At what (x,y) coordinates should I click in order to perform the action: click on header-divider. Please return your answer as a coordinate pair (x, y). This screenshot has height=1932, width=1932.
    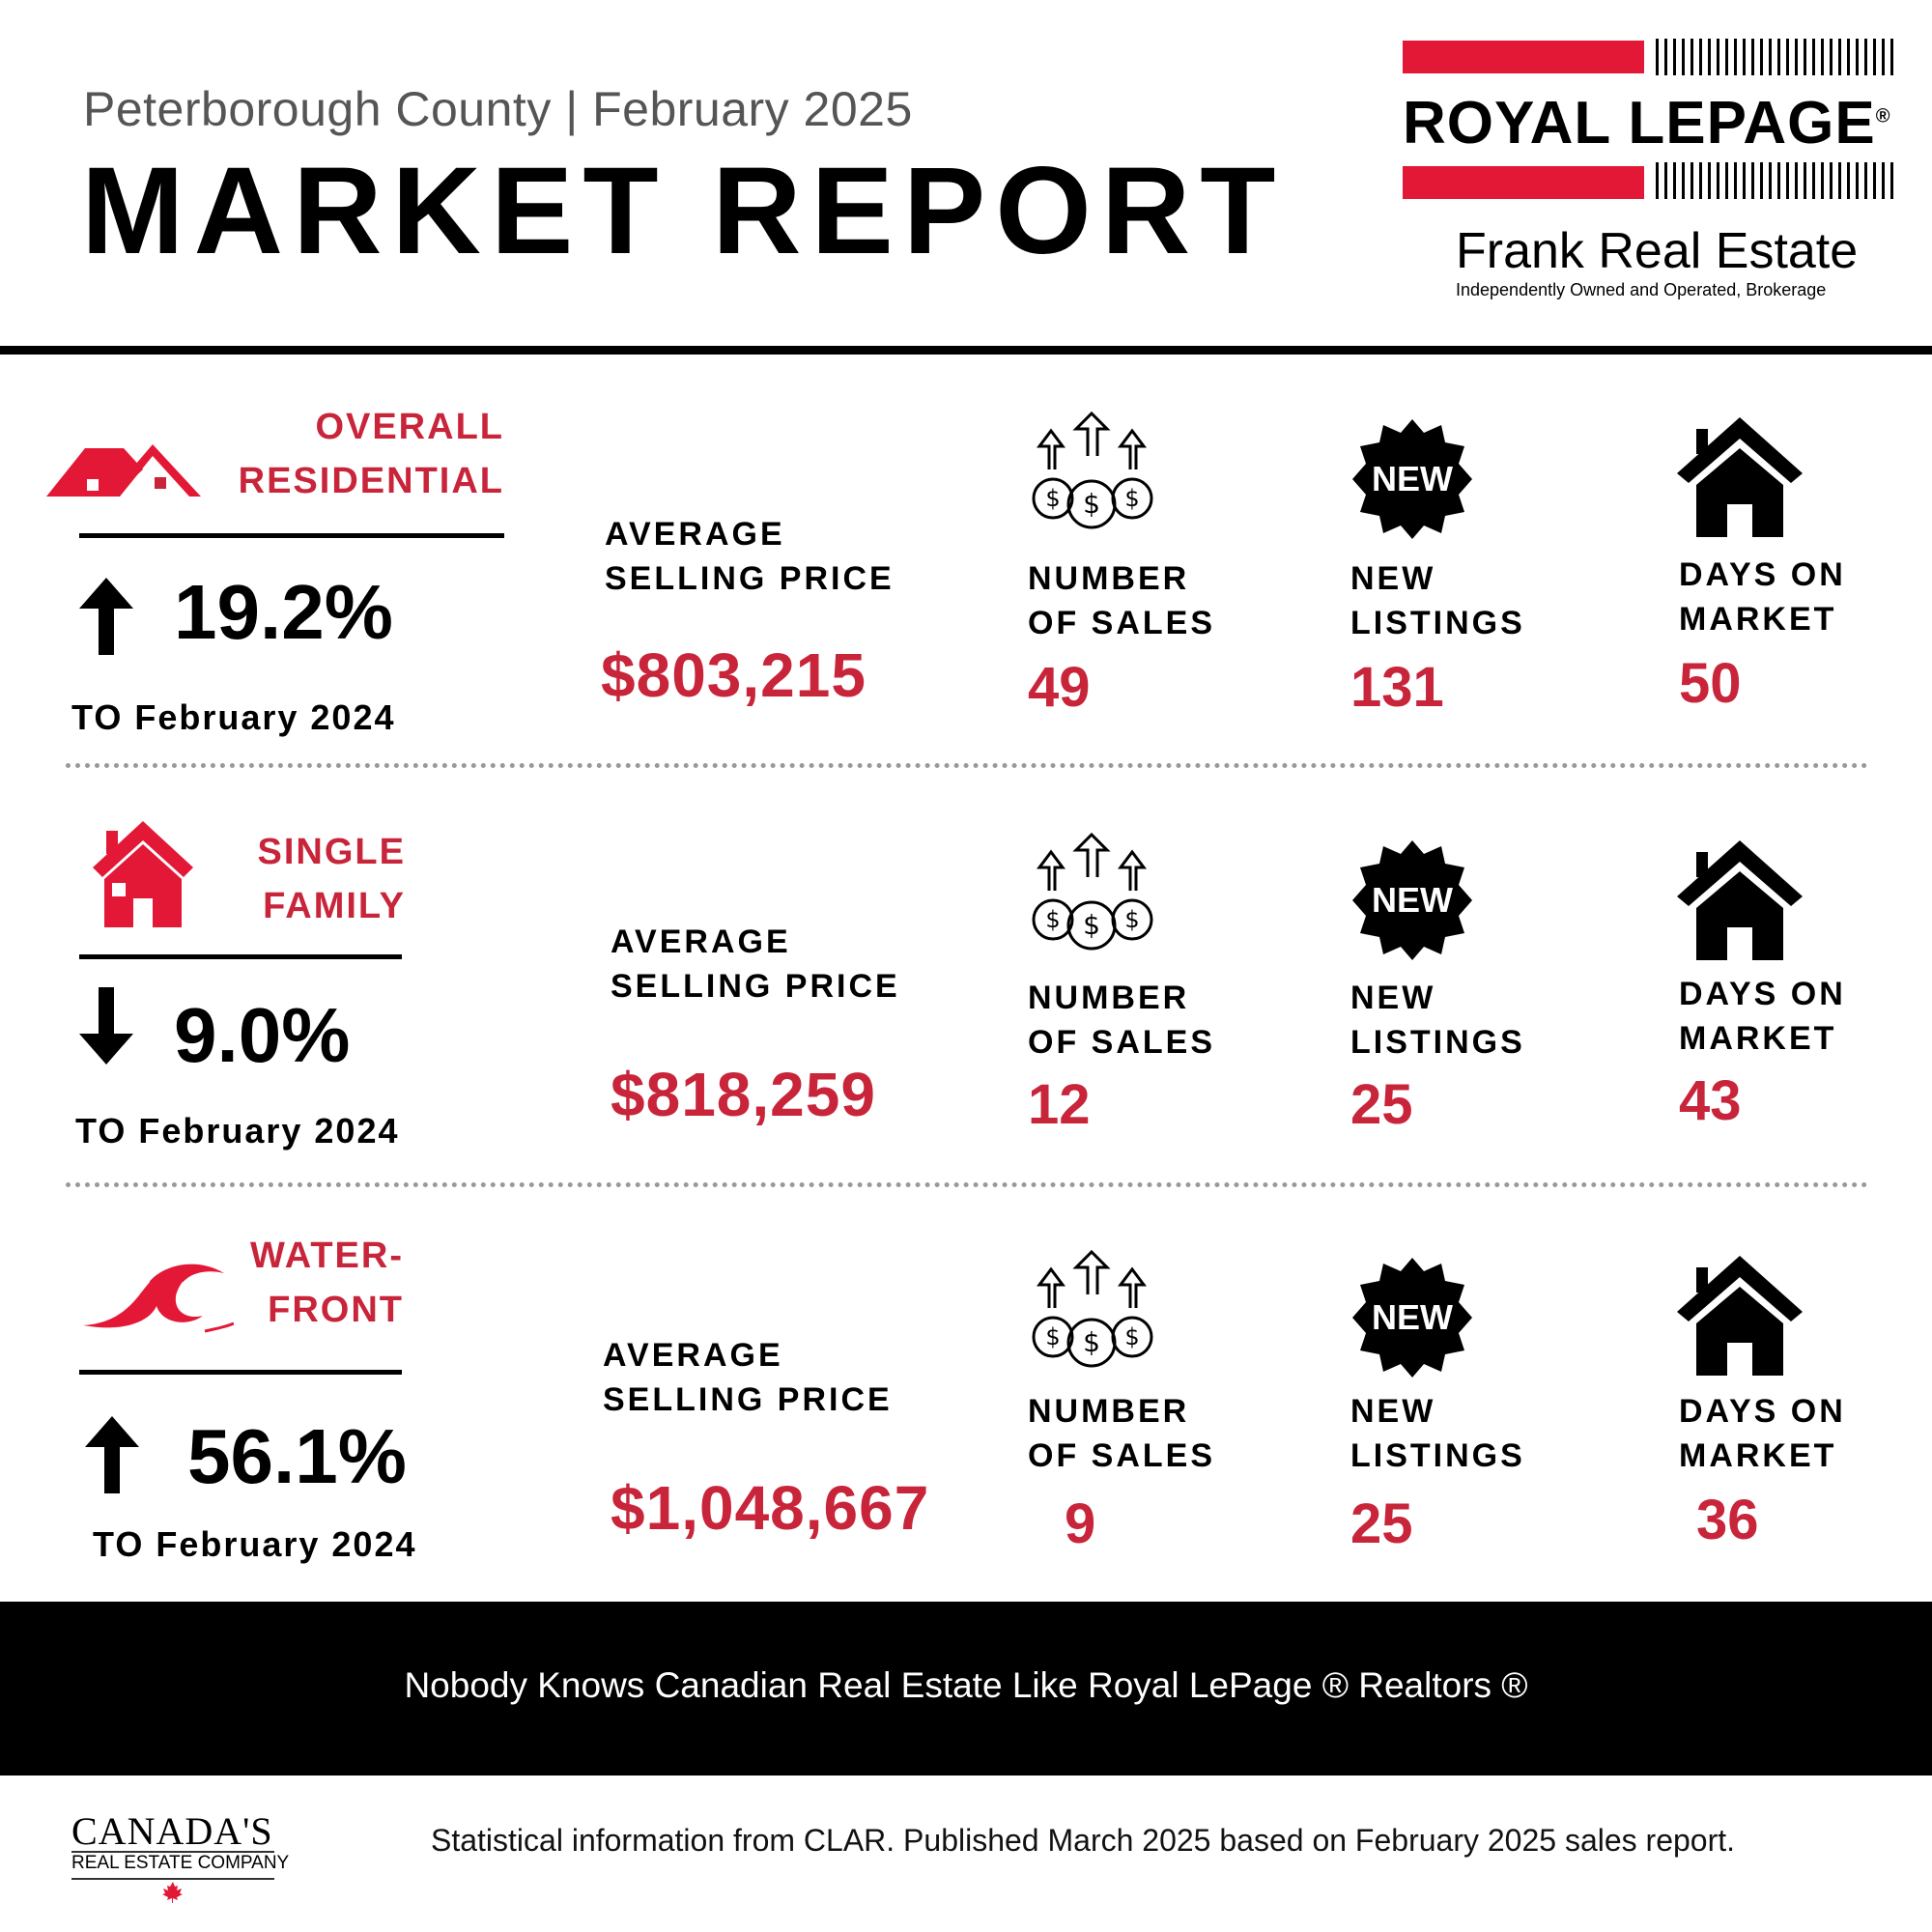
    Looking at the image, I should click on (966, 350).